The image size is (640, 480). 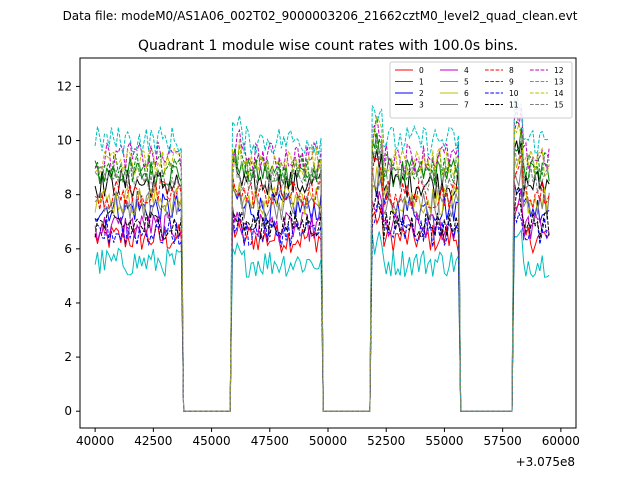 I want to click on legend-label-2: 2, so click(x=421, y=93).